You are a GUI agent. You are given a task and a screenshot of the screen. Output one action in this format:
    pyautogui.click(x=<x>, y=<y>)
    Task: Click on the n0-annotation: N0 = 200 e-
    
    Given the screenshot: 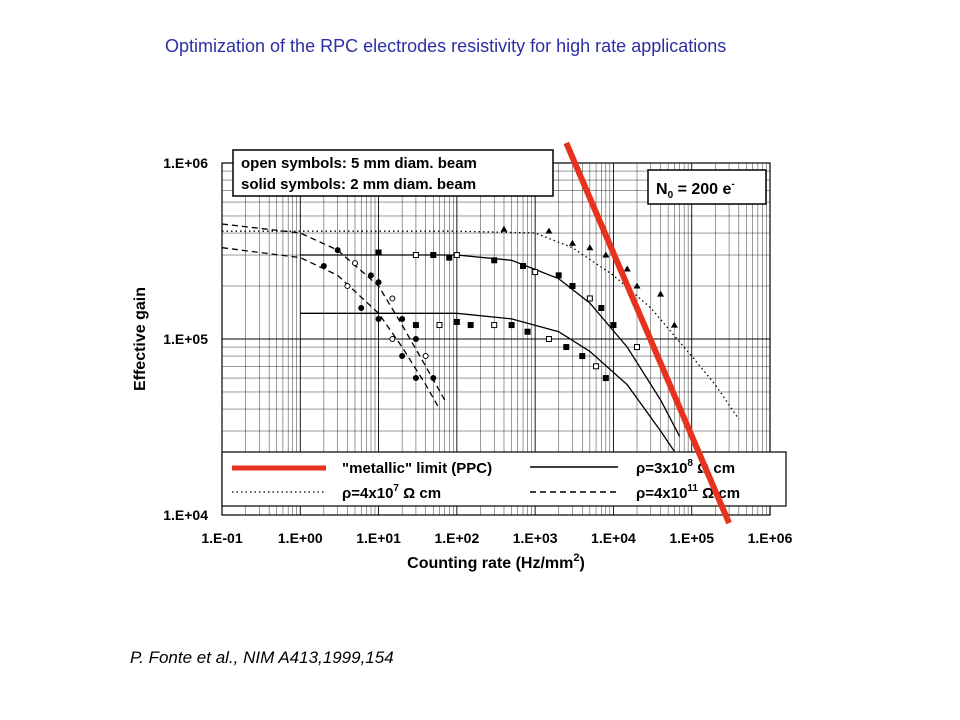 What is the action you would take?
    pyautogui.click(x=707, y=187)
    